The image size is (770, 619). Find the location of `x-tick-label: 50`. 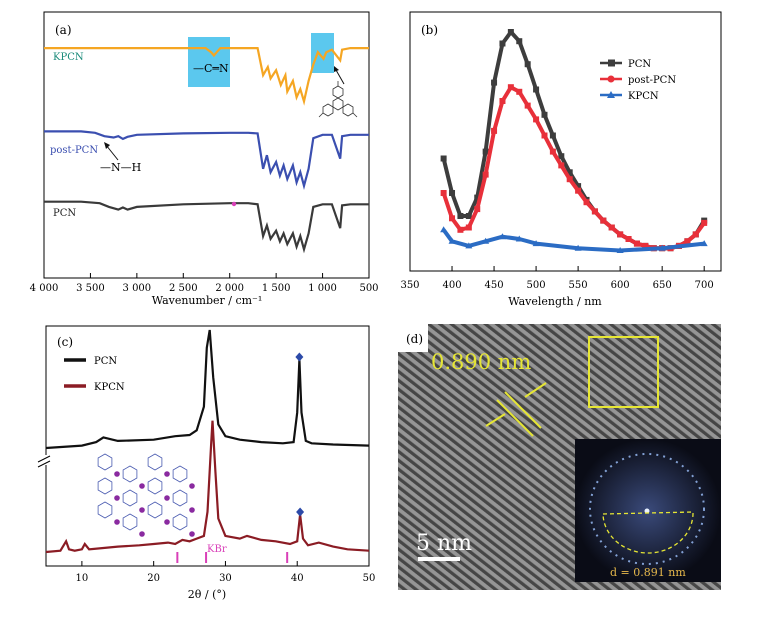

x-tick-label: 50 is located at coordinates (369, 578).